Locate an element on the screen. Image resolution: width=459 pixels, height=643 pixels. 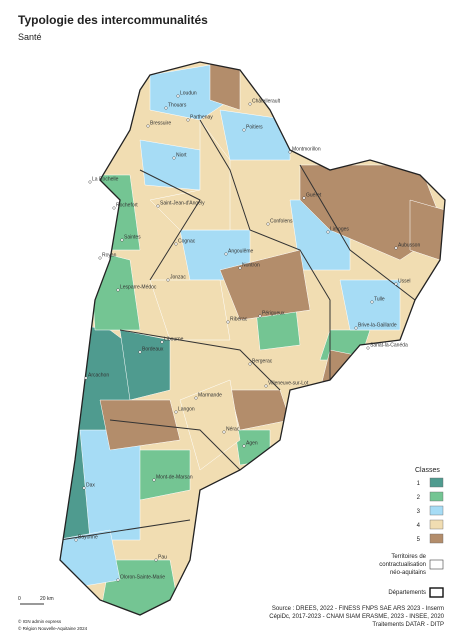
city-label: Jonzac is located at coordinates (178, 278).